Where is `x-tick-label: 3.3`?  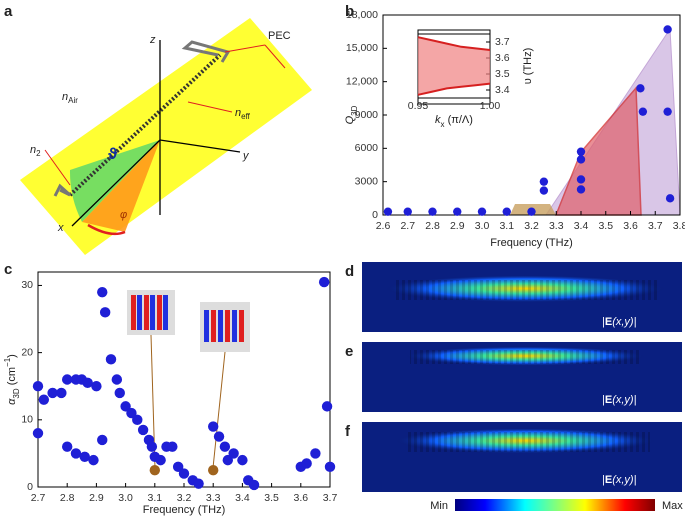 x-tick-label: 3.3 is located at coordinates (213, 498).